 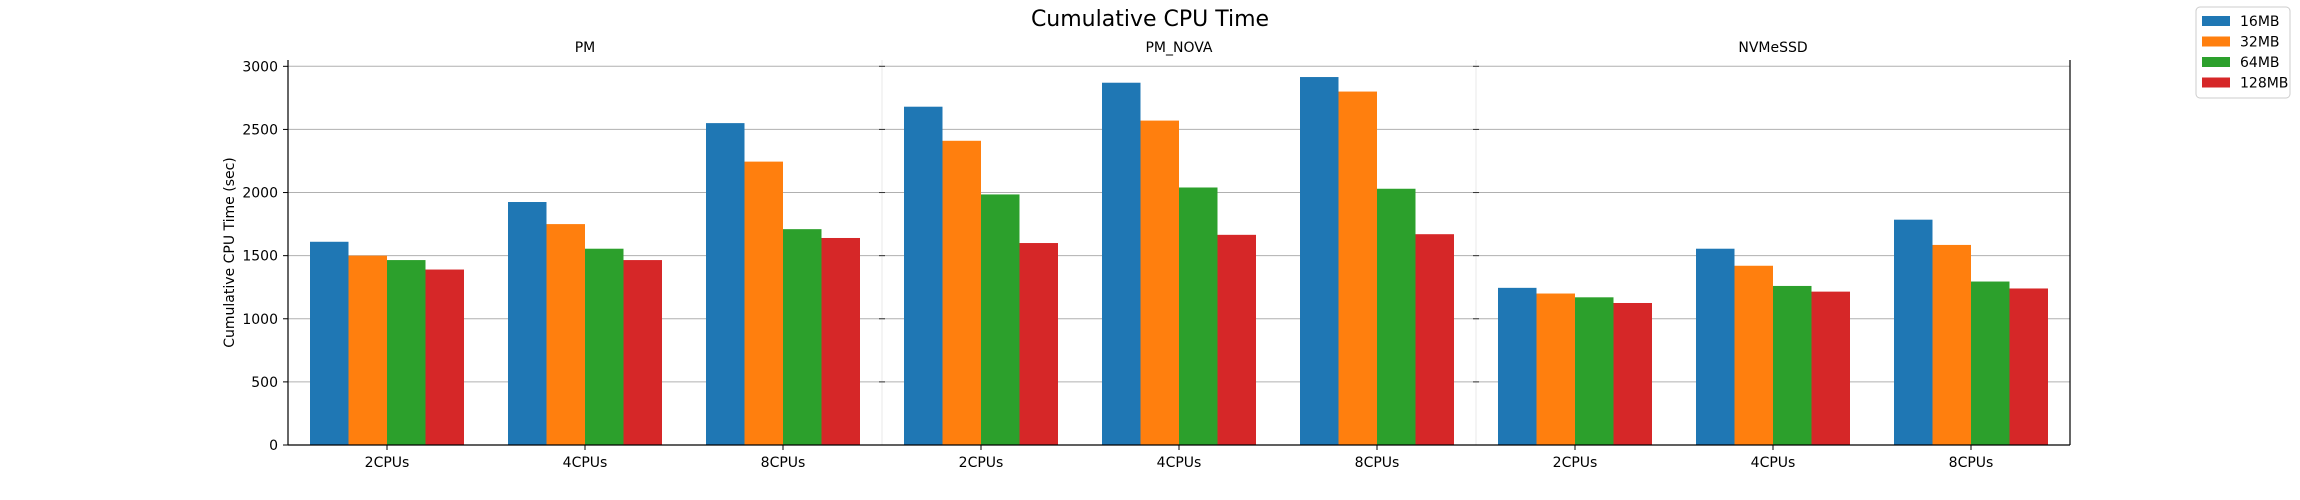 What do you see at coordinates (264, 383) in the screenshot?
I see `y-tick-label: 500` at bounding box center [264, 383].